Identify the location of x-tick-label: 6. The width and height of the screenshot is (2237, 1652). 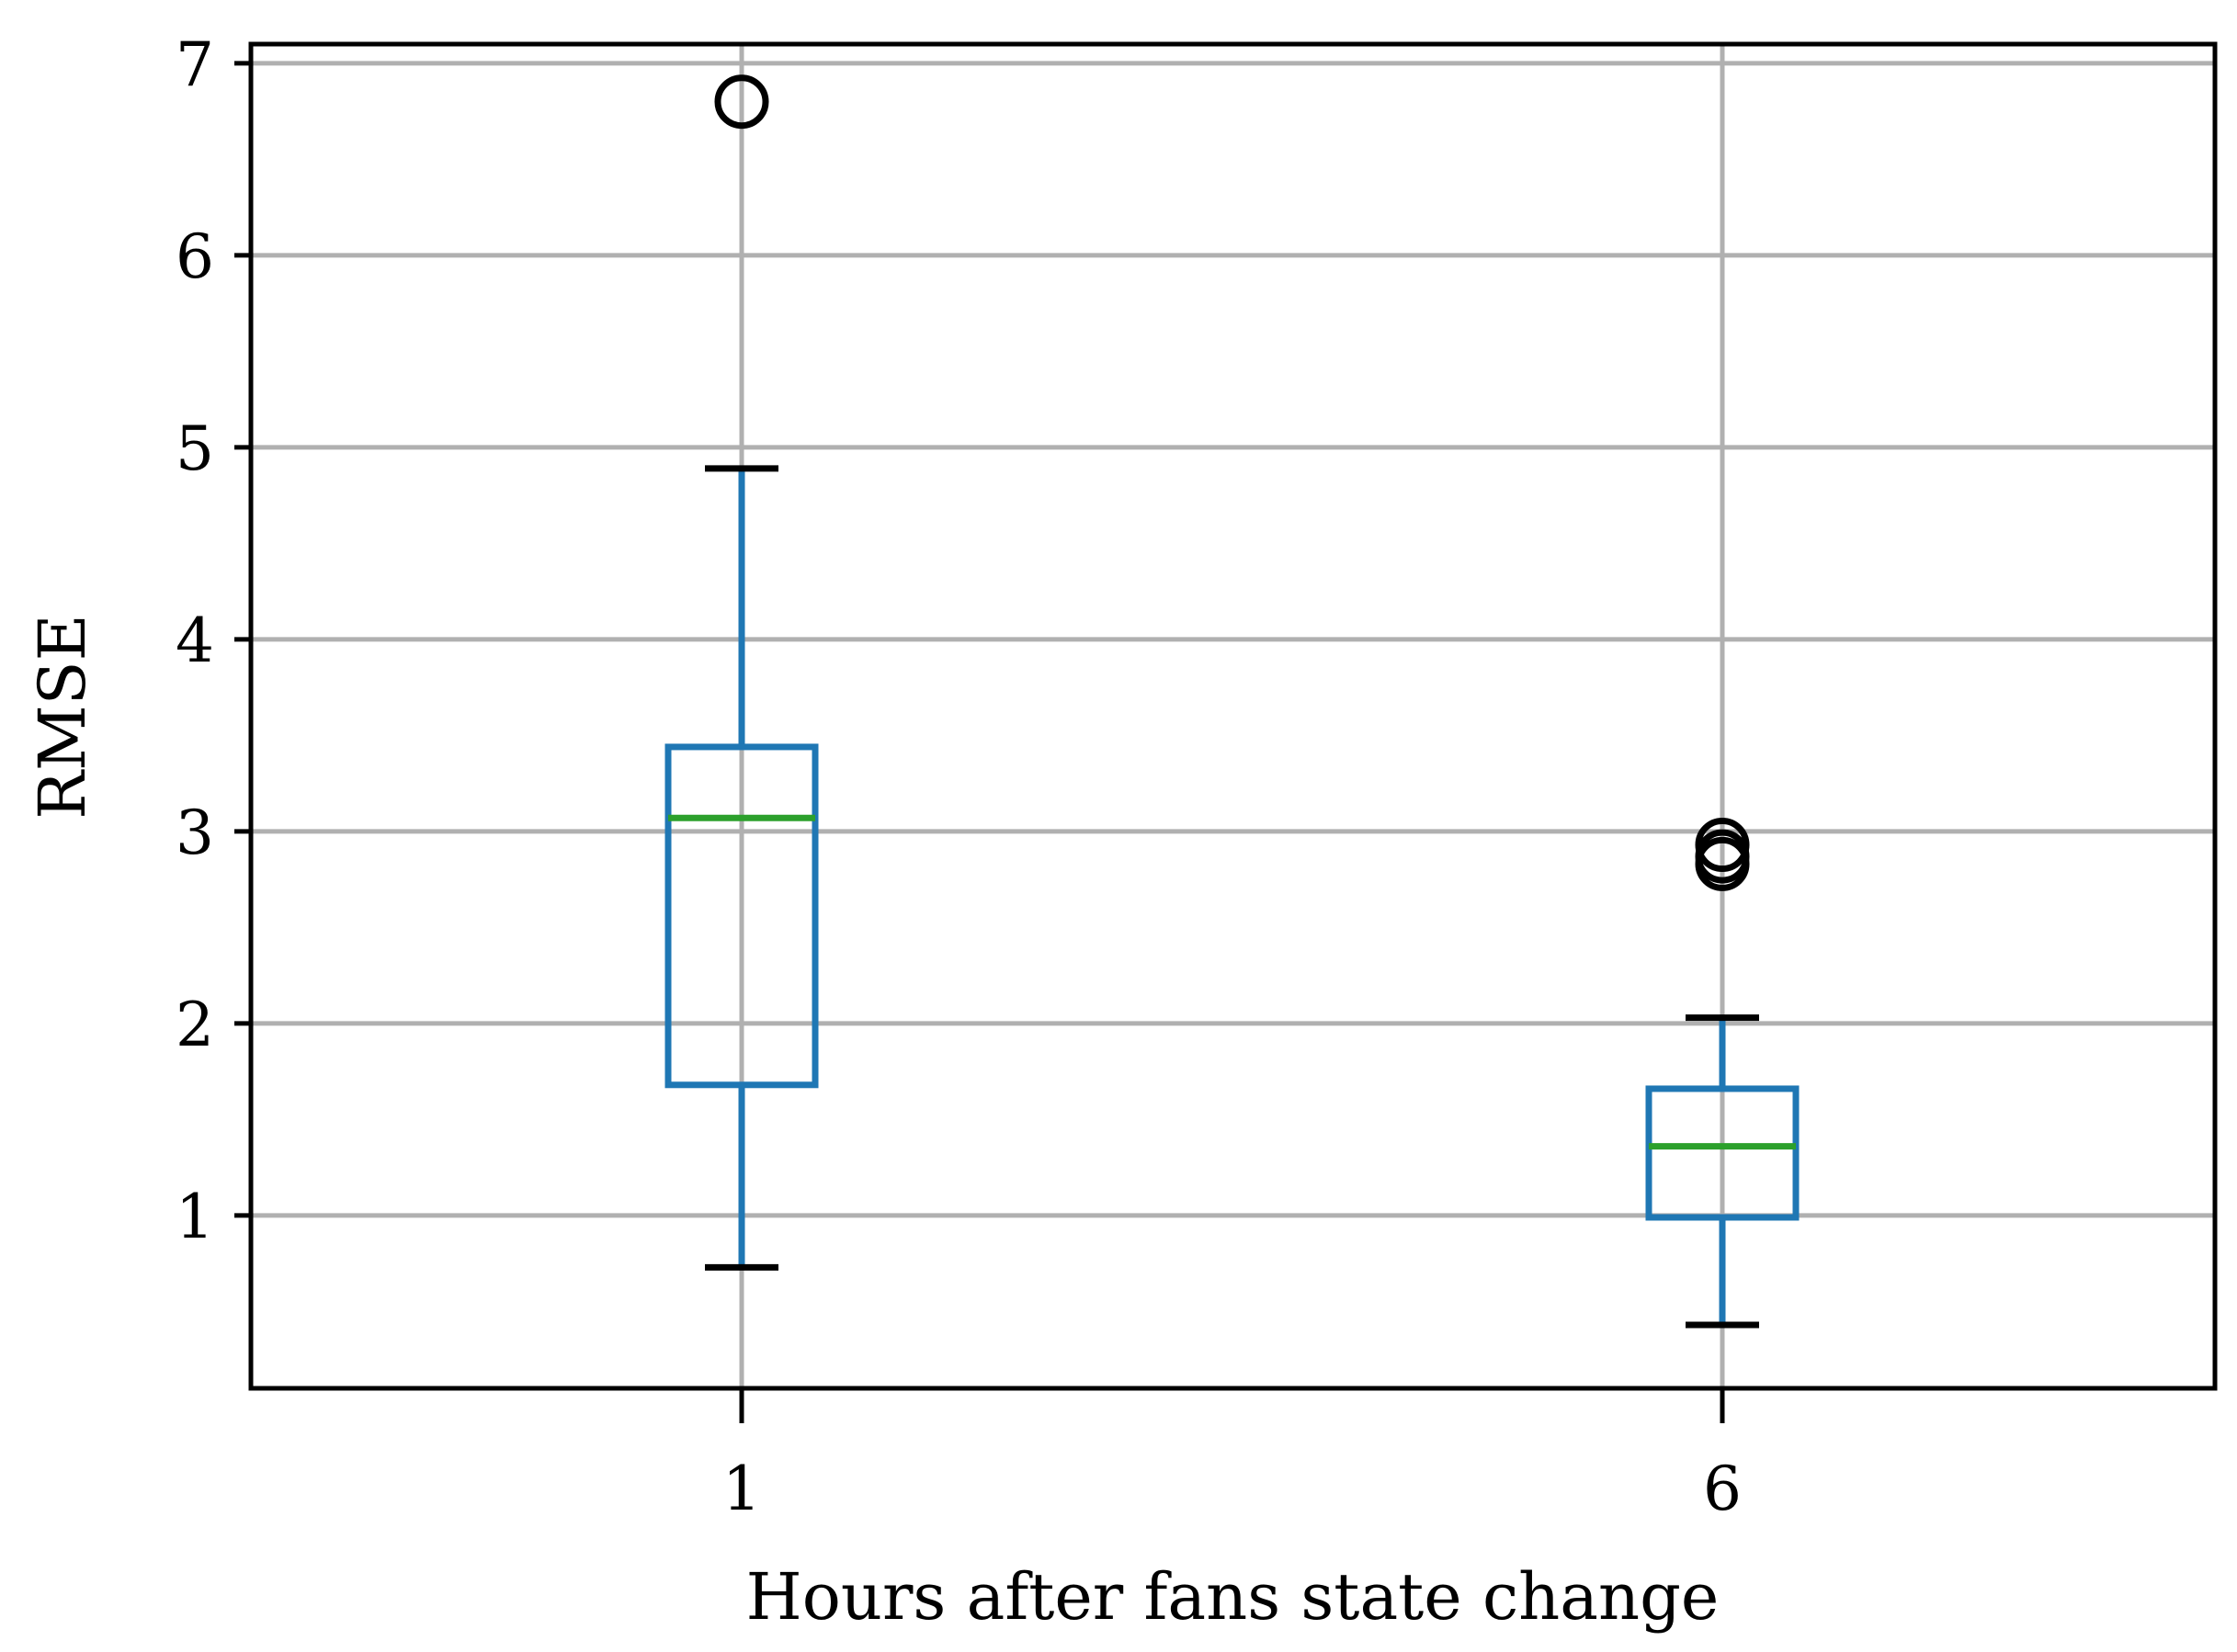
(1723, 1489).